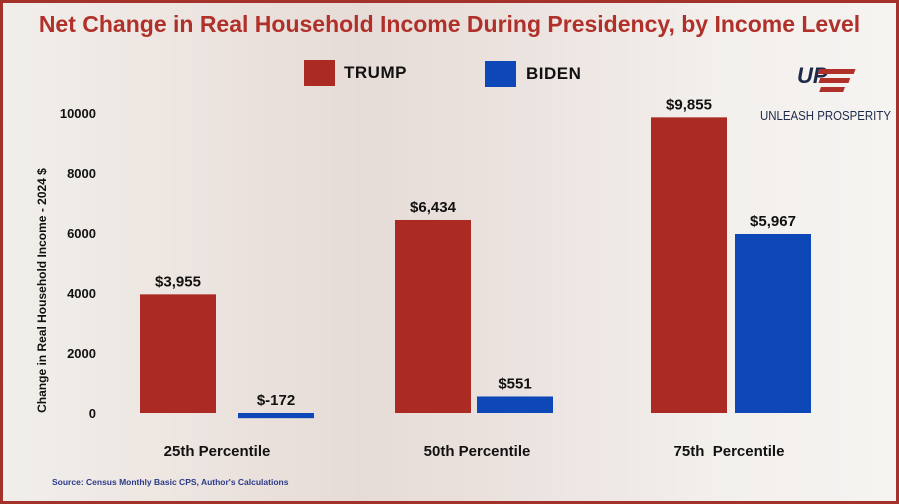 This screenshot has width=899, height=504. Describe the element at coordinates (92, 413) in the screenshot. I see `y-tick-label: 0` at that location.